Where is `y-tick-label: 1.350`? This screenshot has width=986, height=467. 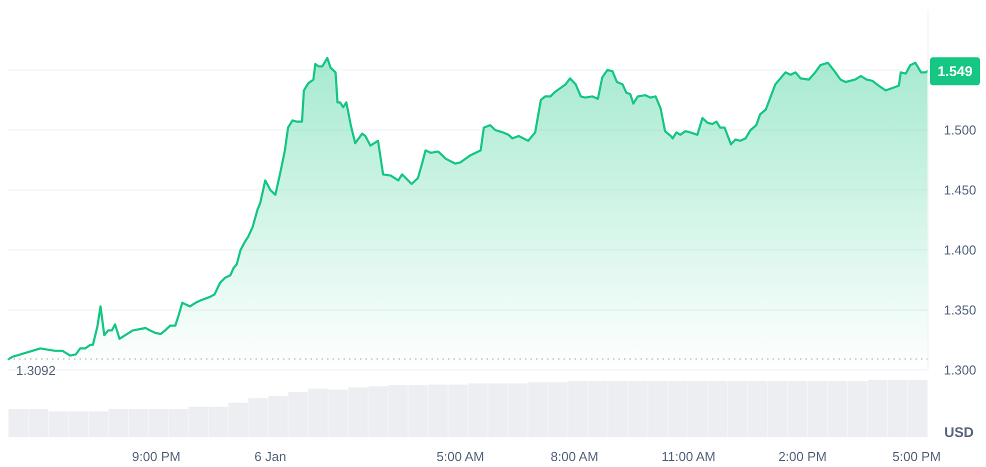 y-tick-label: 1.350 is located at coordinates (960, 310).